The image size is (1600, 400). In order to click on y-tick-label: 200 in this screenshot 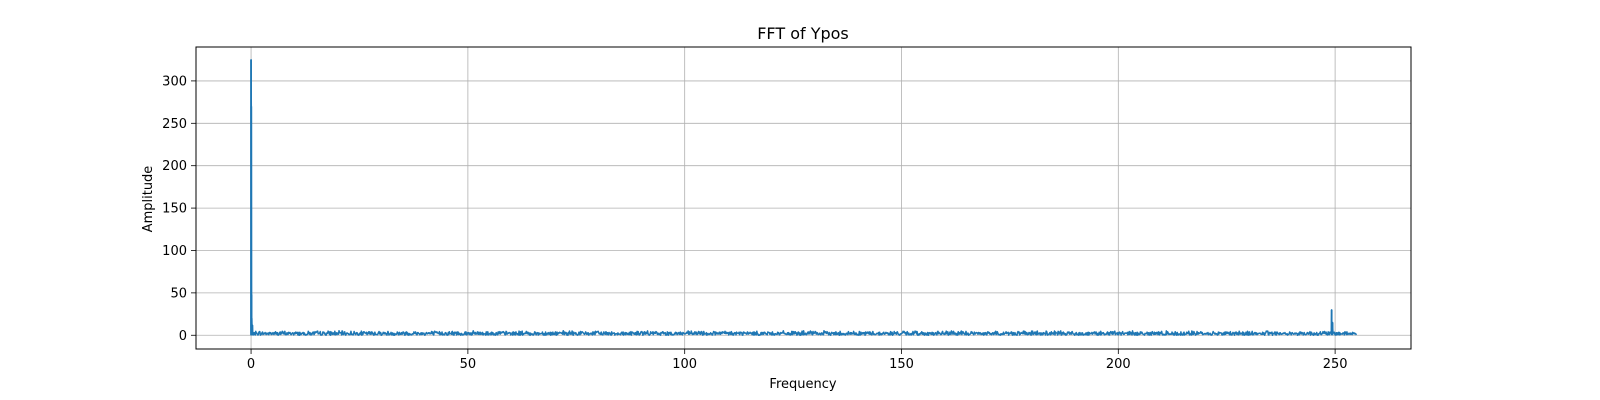, I will do `click(174, 166)`.